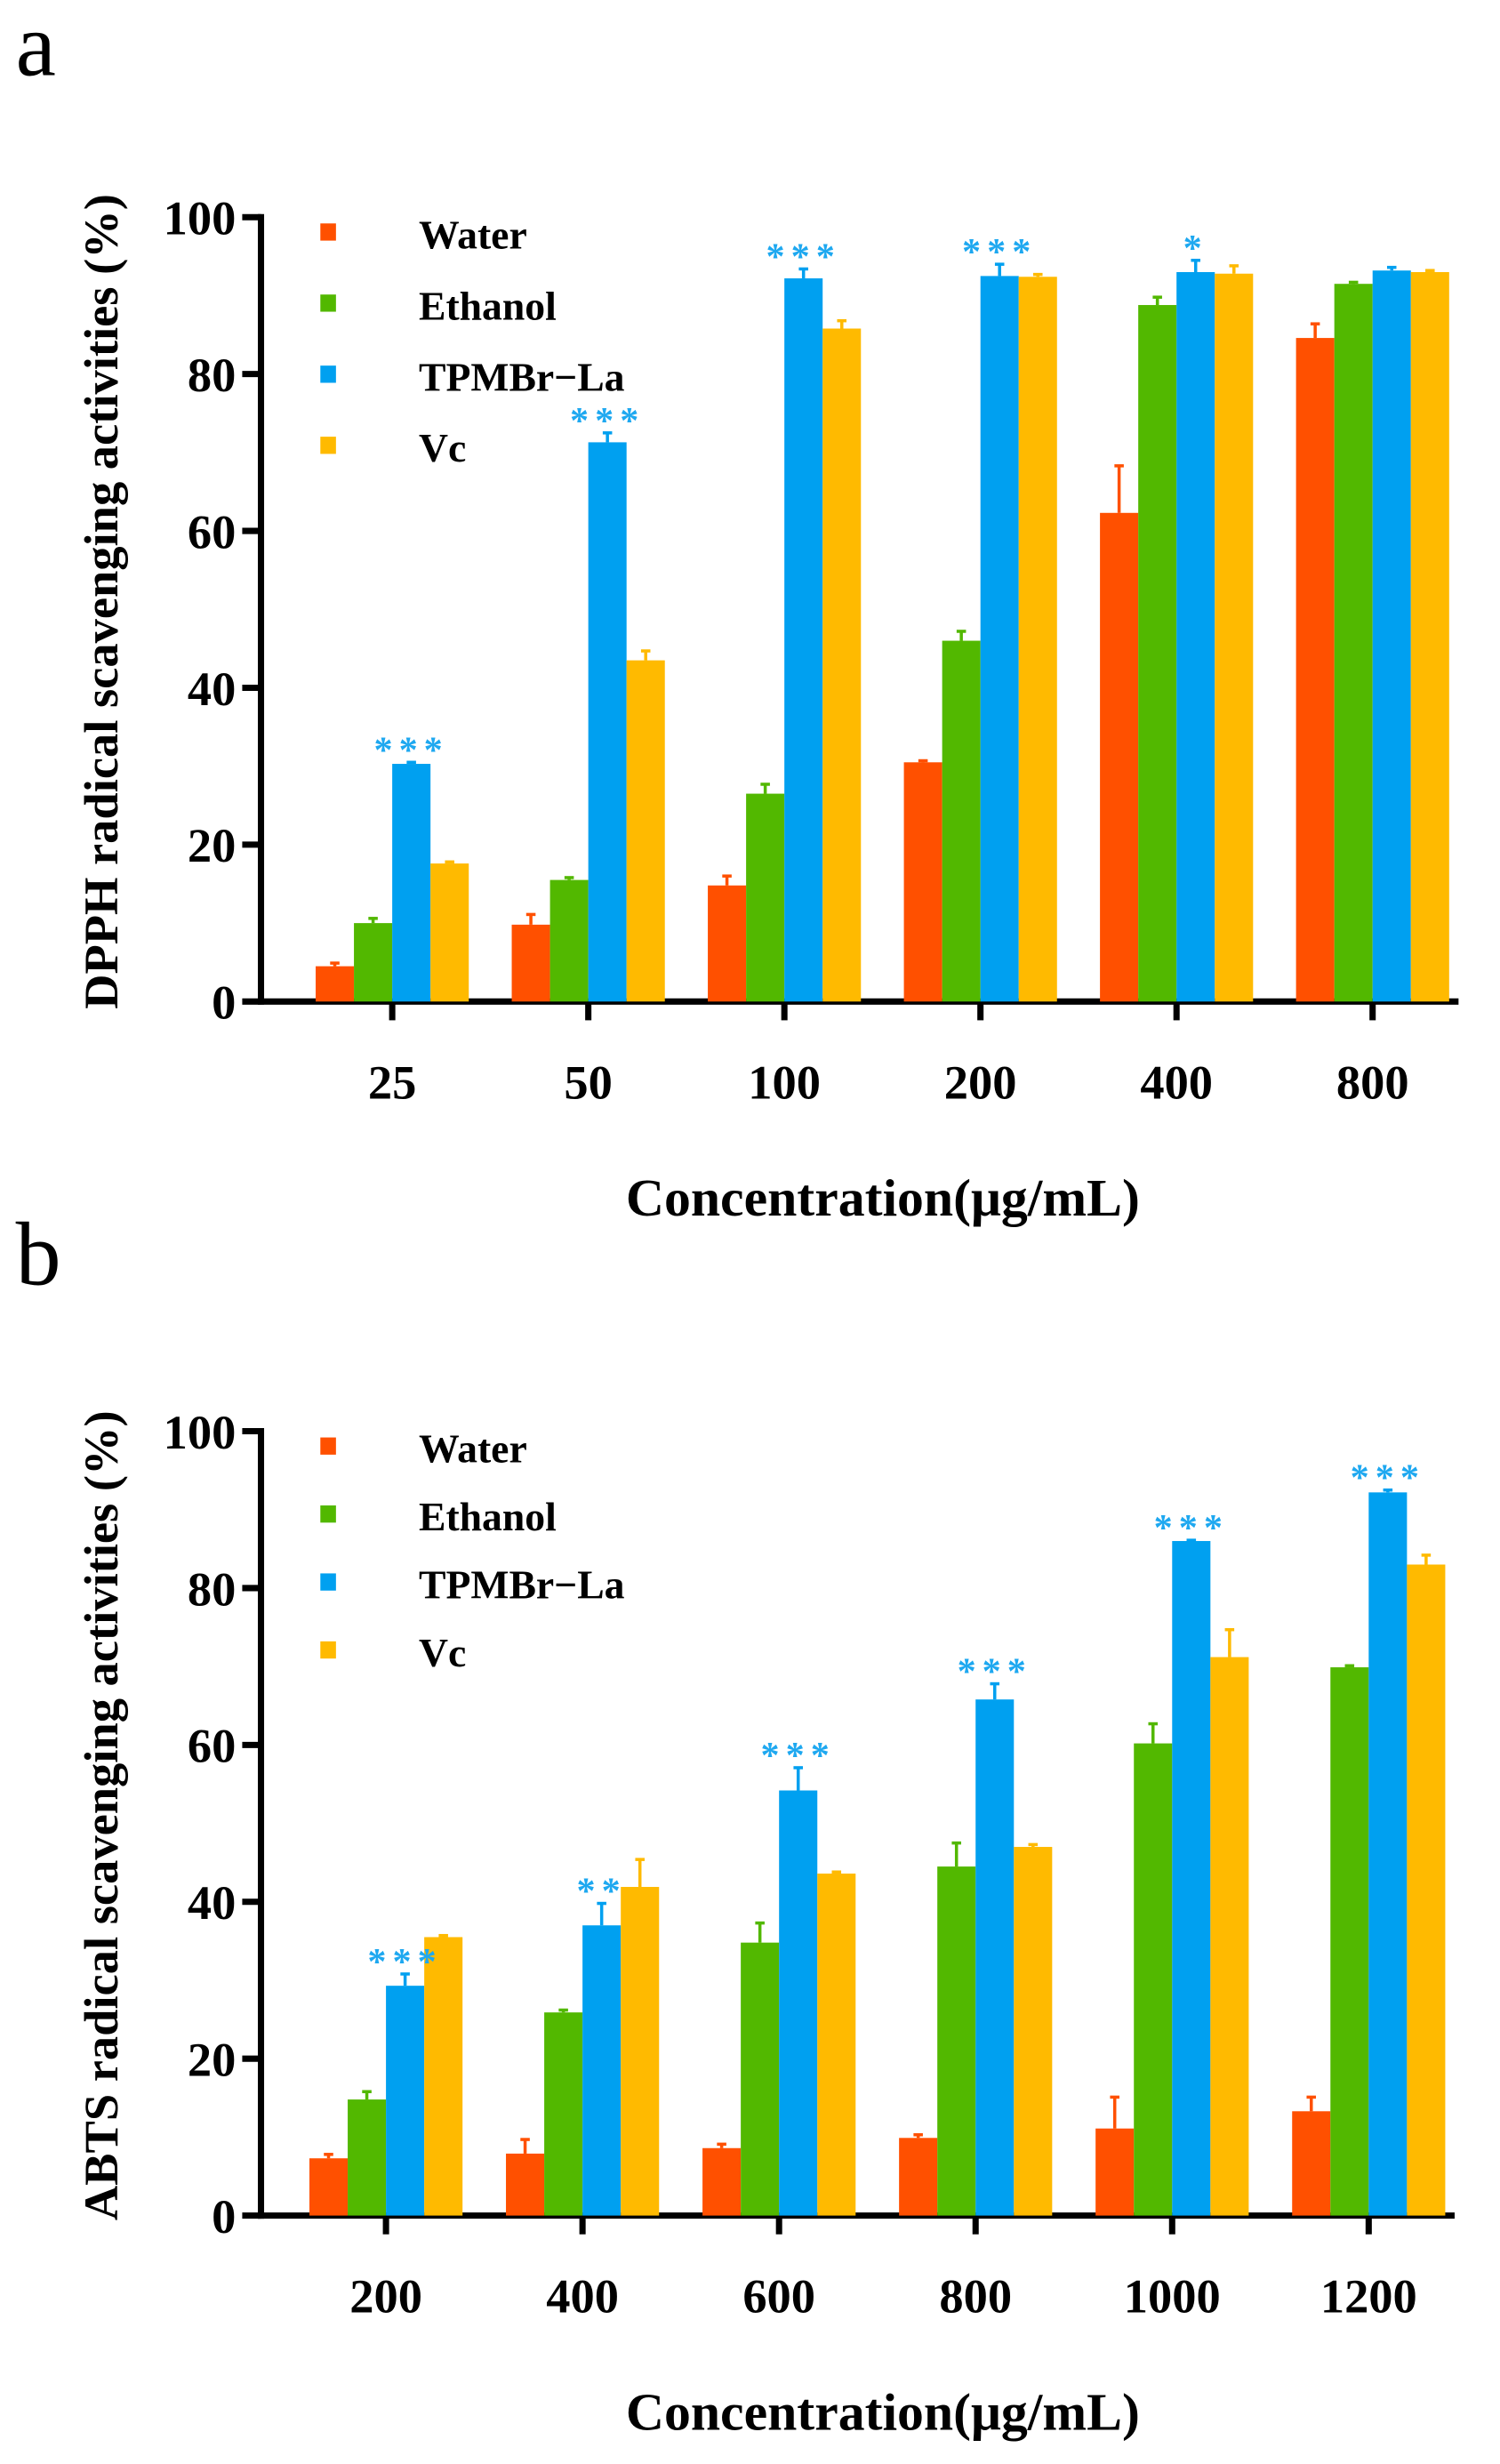  What do you see at coordinates (778, 2296) in the screenshot?
I see `x-tick-label: 600` at bounding box center [778, 2296].